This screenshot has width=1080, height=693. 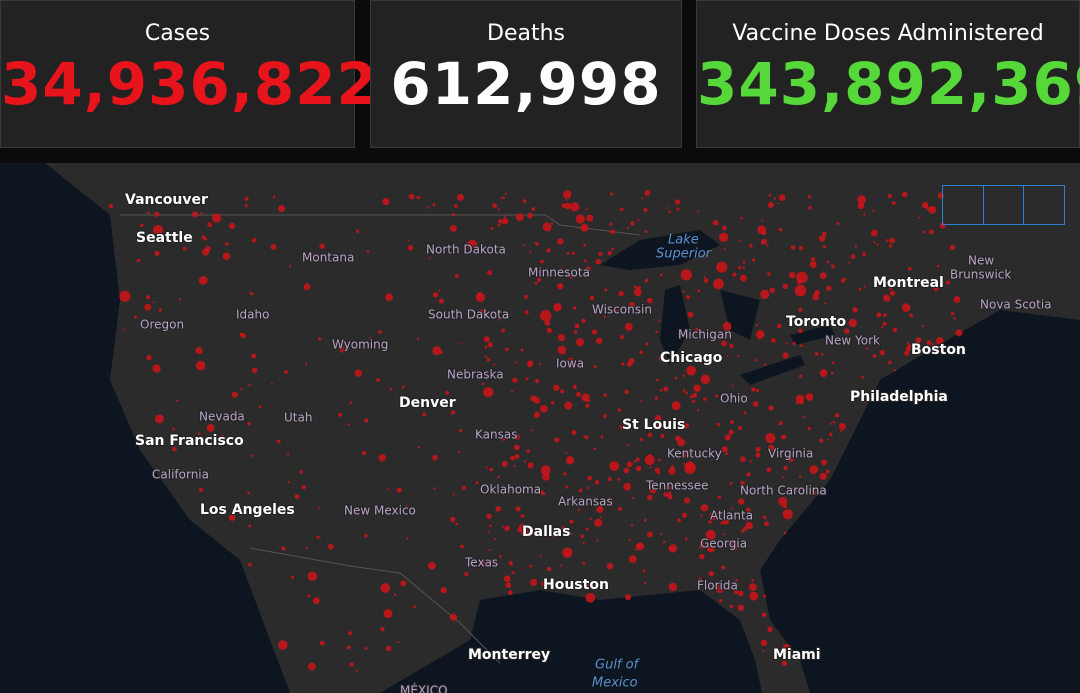 I want to click on stat-label: Deaths, so click(x=526, y=33).